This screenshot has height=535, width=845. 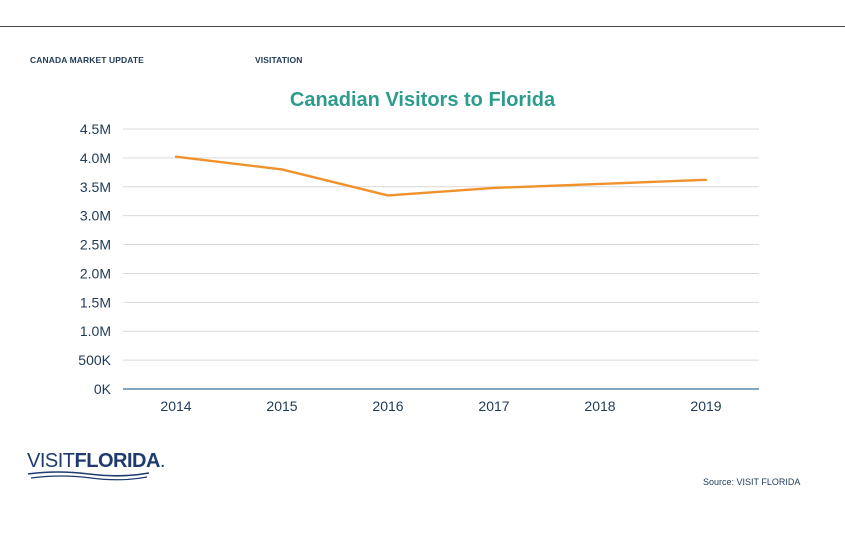 What do you see at coordinates (117, 461) in the screenshot?
I see `logo-text-bold: FLORIDA` at bounding box center [117, 461].